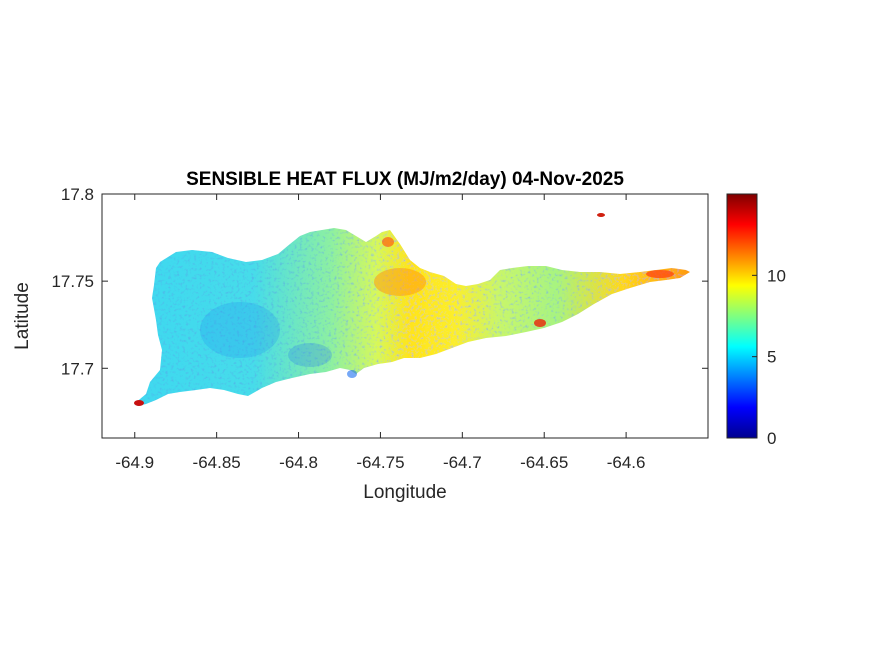 Image resolution: width=875 pixels, height=656 pixels. Describe the element at coordinates (72, 281) in the screenshot. I see `y-tick-label: 17.75` at that location.